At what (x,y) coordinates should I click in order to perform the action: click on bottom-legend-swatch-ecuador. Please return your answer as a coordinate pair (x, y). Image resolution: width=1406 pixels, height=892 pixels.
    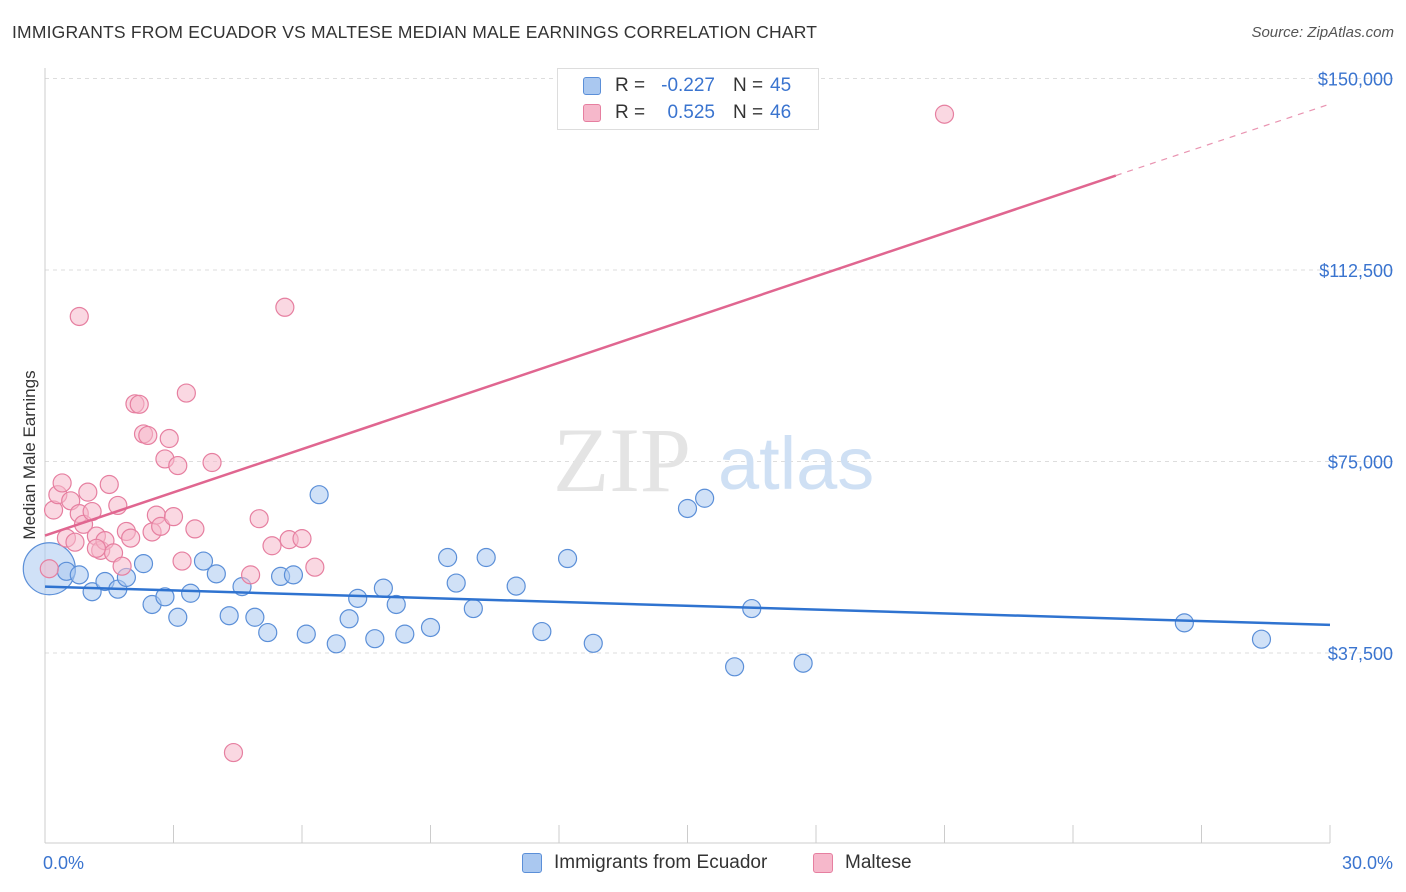
    Looking at the image, I should click on (532, 863).